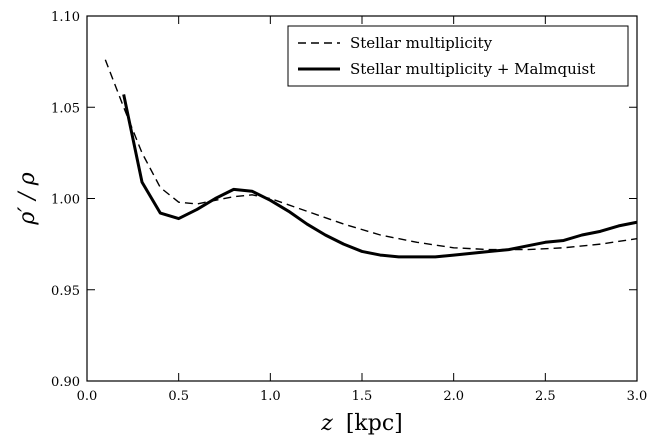 This screenshot has height=442, width=661. I want to click on y-tick-label: 1.10, so click(65, 17).